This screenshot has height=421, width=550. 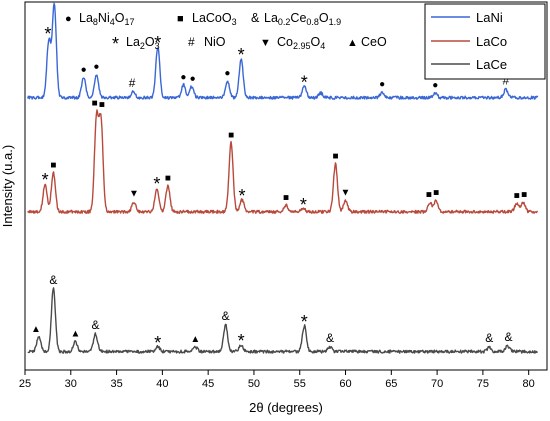 I want to click on phase-label-ceo: CeO, so click(x=374, y=42).